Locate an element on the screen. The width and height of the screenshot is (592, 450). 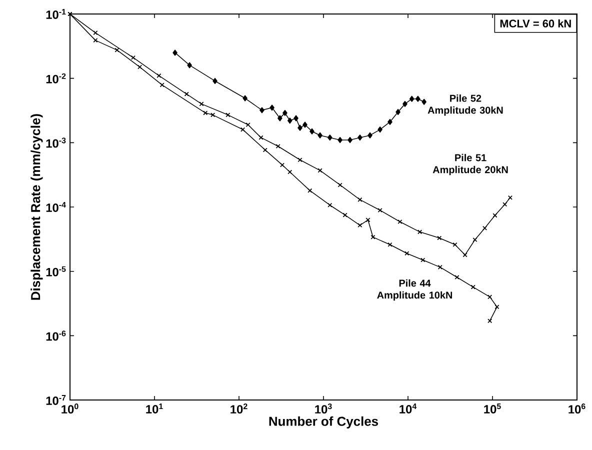
y-tick-label: 10$^{-5}$ is located at coordinates (56, 271).